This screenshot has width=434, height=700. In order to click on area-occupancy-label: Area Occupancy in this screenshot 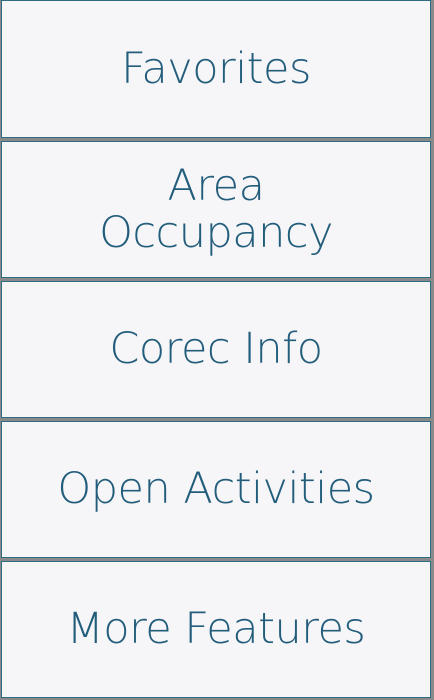, I will do `click(216, 209)`.